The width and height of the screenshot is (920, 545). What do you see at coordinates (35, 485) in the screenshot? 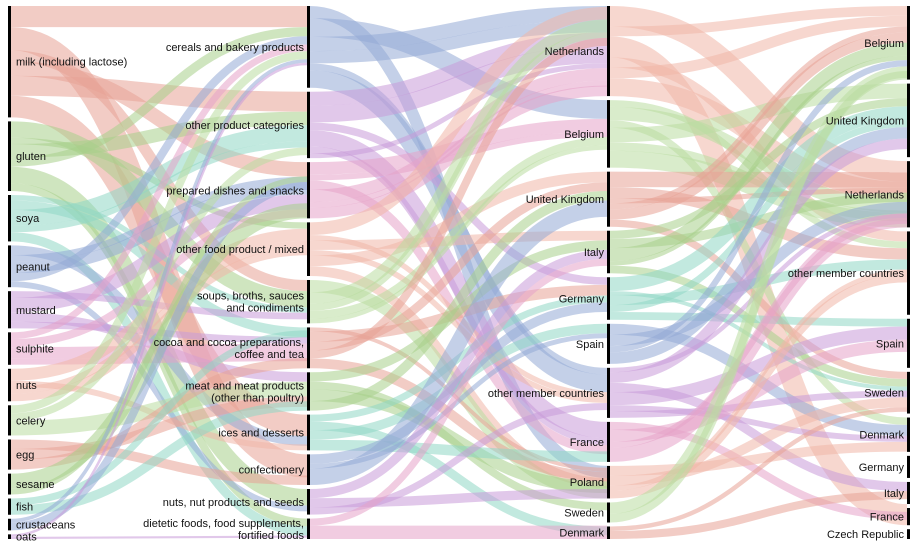
I see `sankey-node-label: sesame` at bounding box center [35, 485].